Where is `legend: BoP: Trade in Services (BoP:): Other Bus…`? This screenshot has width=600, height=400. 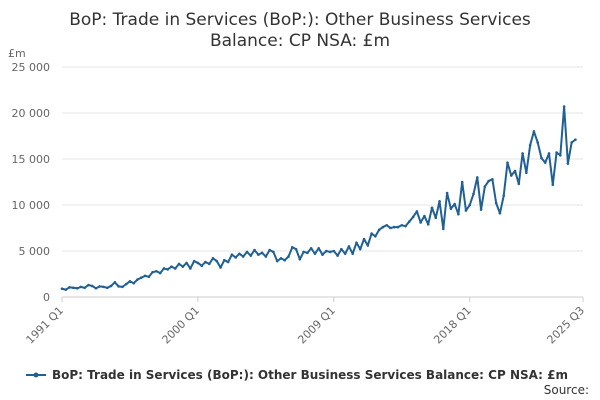
legend: BoP: Trade in Services (BoP:): Other Bus… is located at coordinates (297, 375).